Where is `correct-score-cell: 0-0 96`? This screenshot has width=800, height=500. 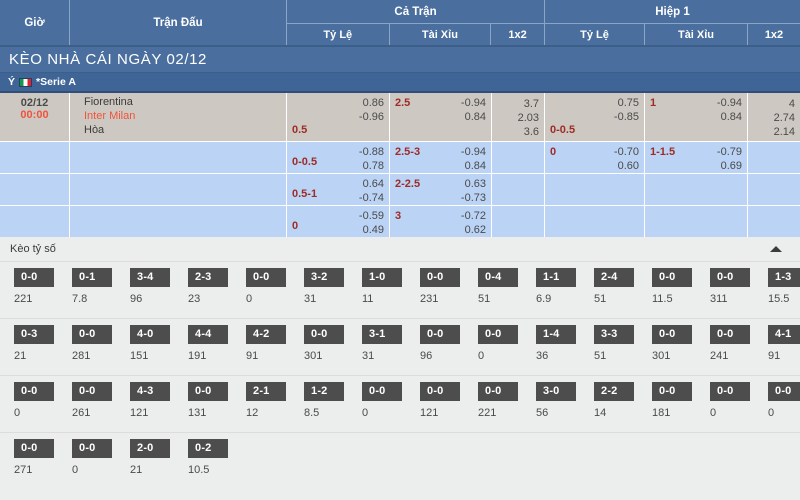
correct-score-cell: 0-0 96 is located at coordinates (435, 346).